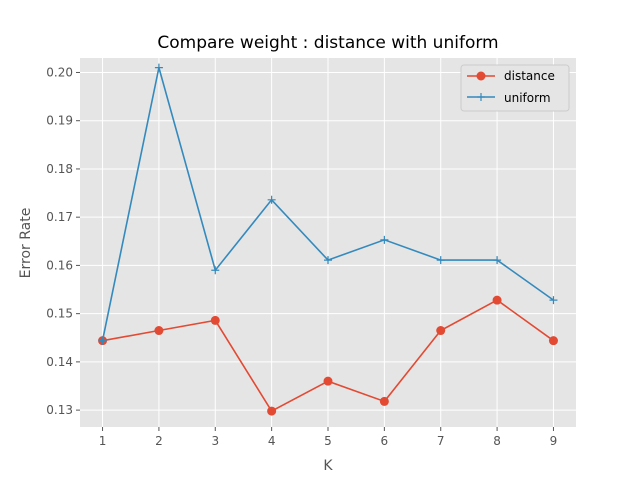 Image resolution: width=640 pixels, height=480 pixels. Describe the element at coordinates (481, 97) in the screenshot. I see `legend-marker-uniform` at that location.